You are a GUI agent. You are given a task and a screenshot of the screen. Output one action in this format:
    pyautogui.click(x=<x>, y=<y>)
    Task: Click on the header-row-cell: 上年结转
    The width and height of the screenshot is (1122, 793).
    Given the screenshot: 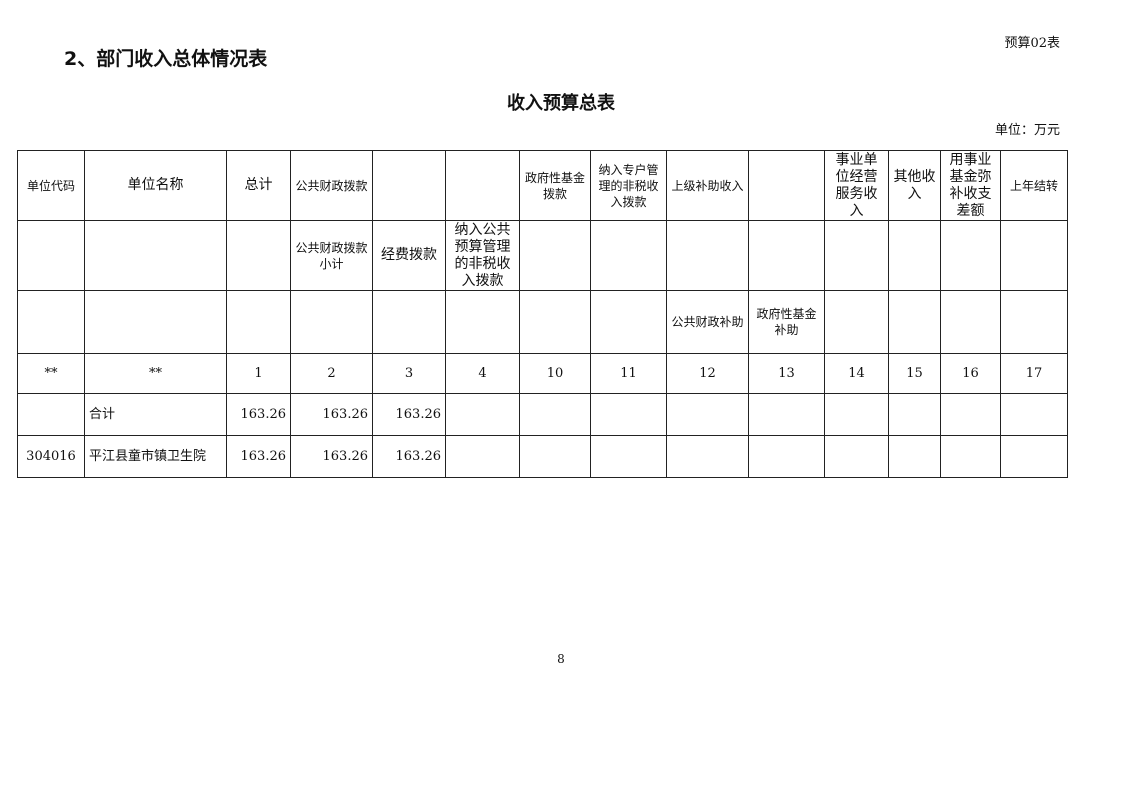 What is the action you would take?
    pyautogui.click(x=1034, y=185)
    